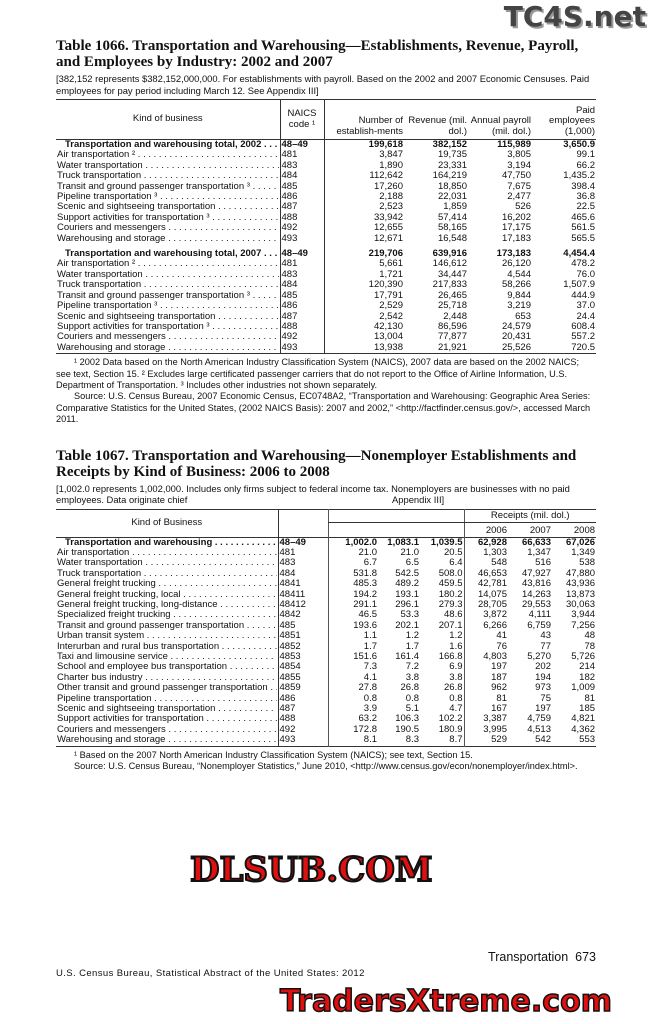  What do you see at coordinates (519, 306) in the screenshot?
I see `row-value: 3,219` at bounding box center [519, 306].